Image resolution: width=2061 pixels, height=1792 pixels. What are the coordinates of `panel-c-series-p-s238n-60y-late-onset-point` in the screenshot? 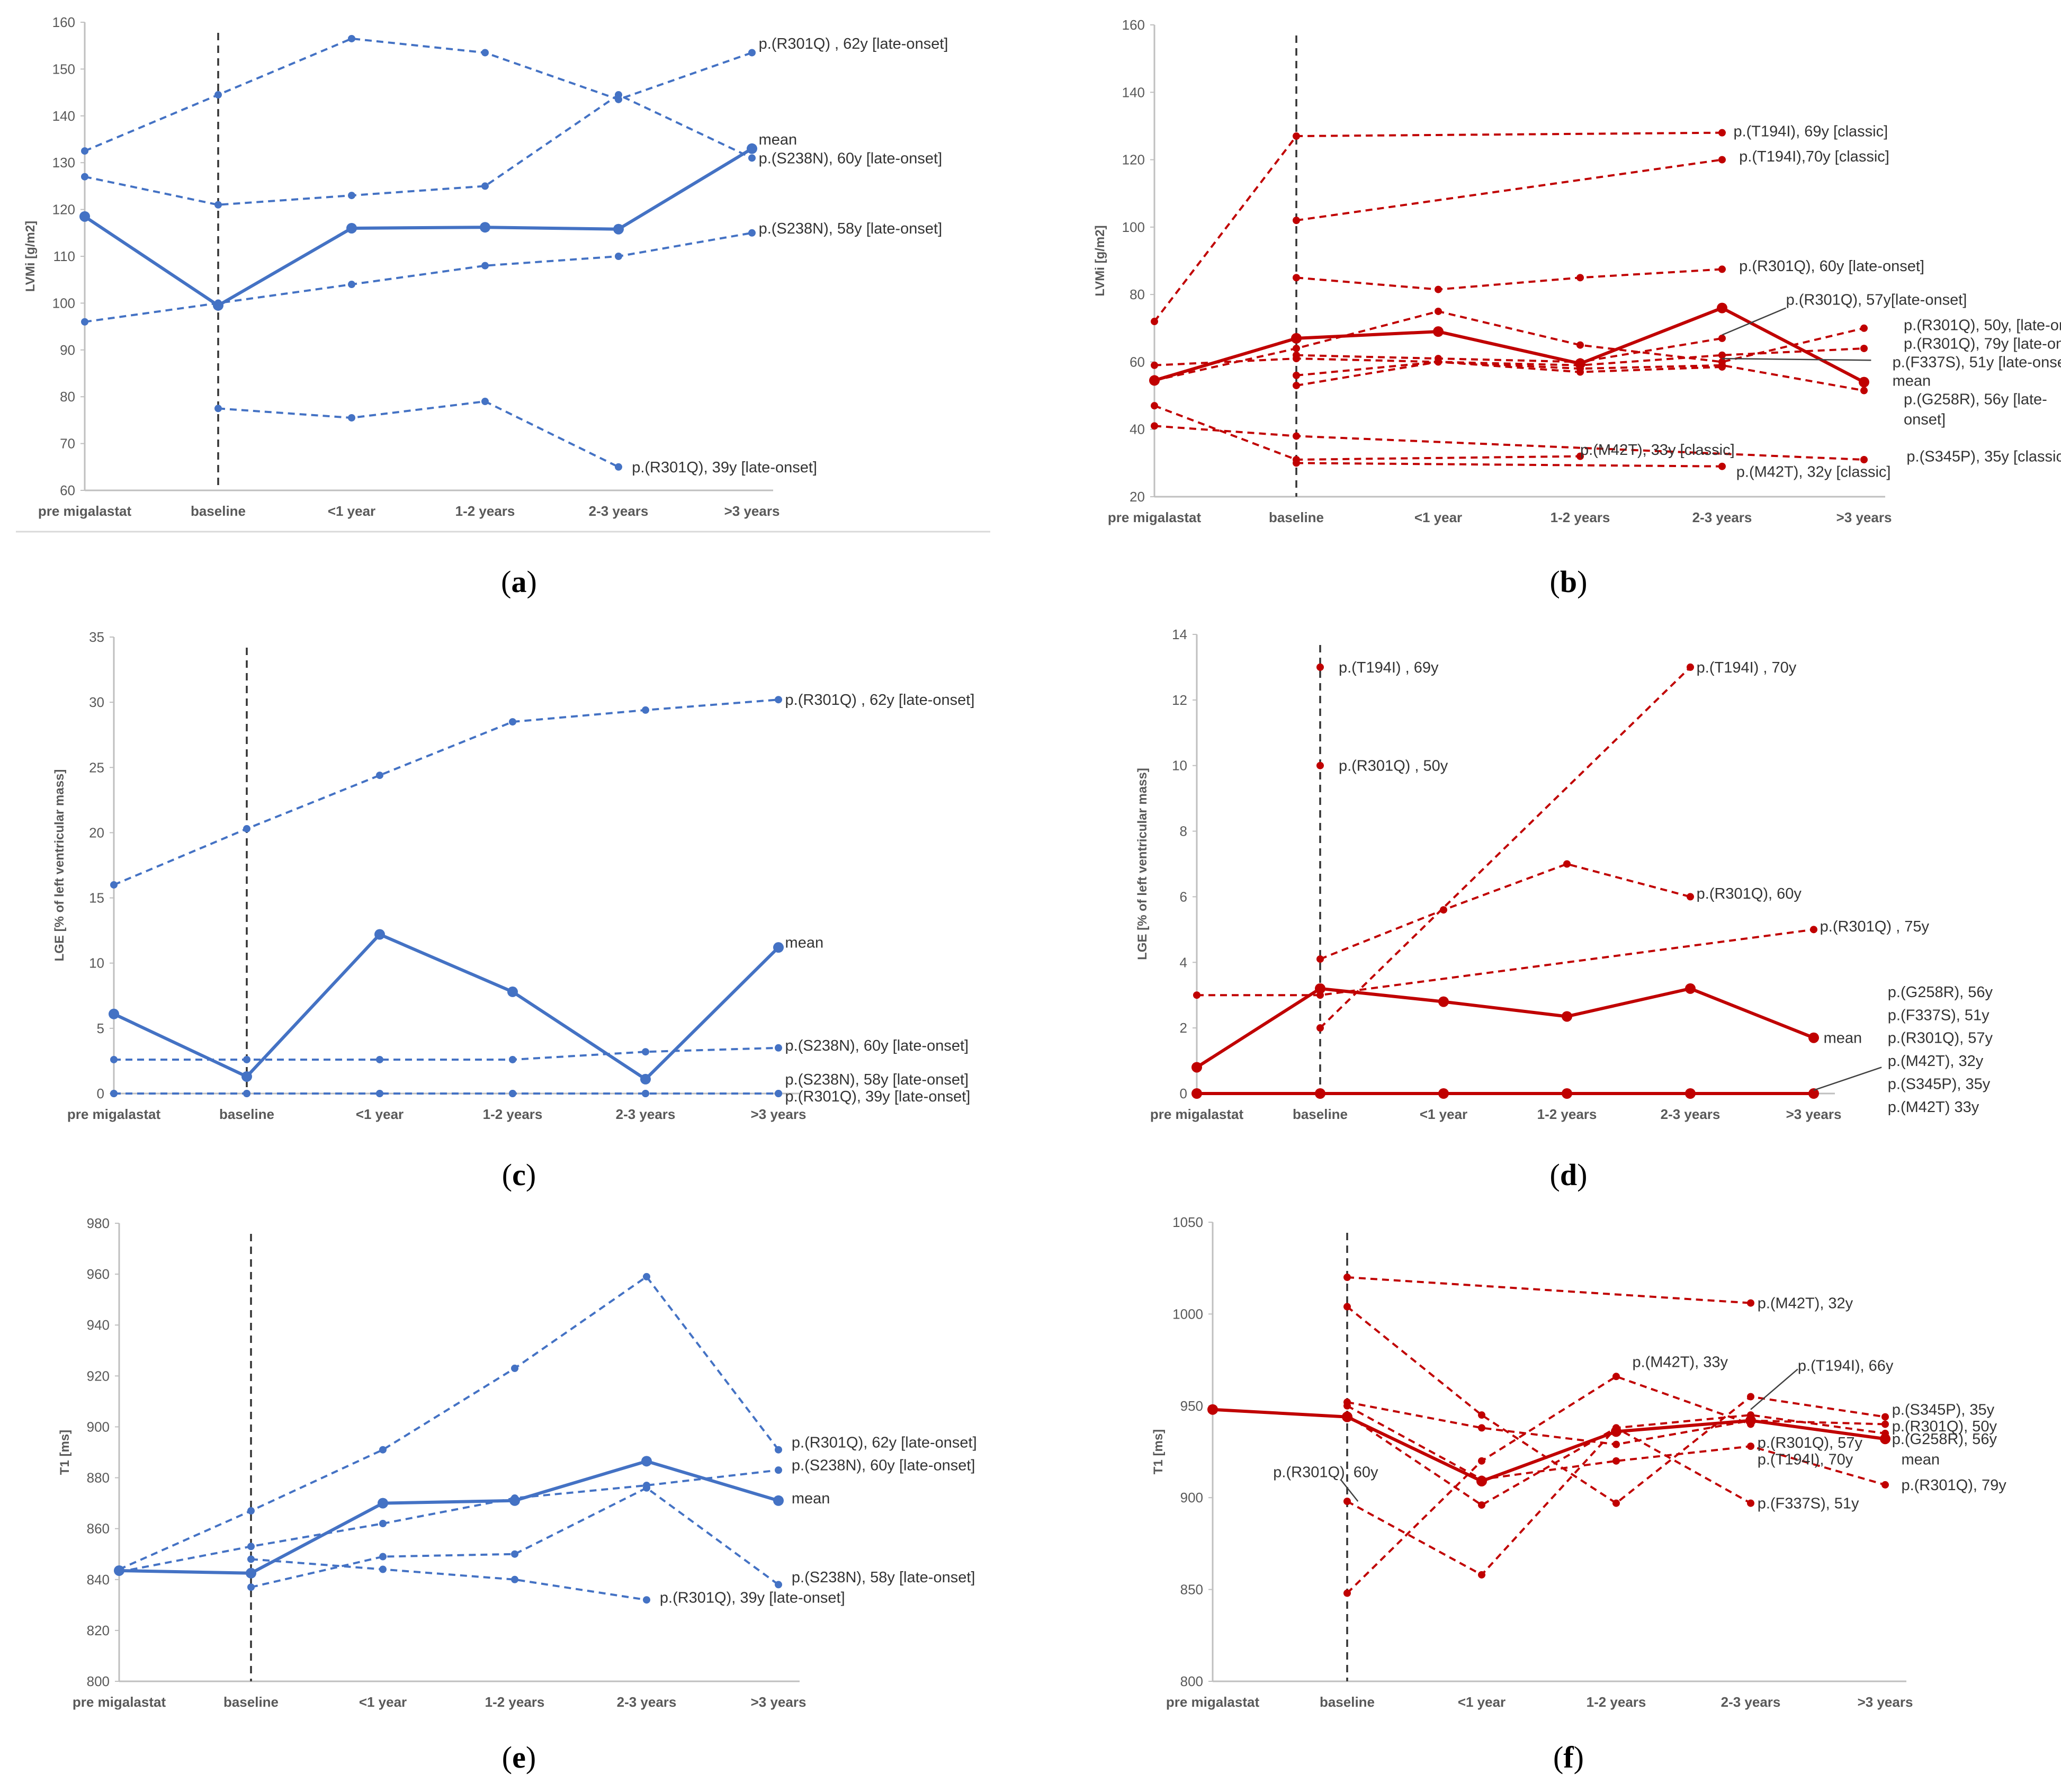 It's located at (778, 1048).